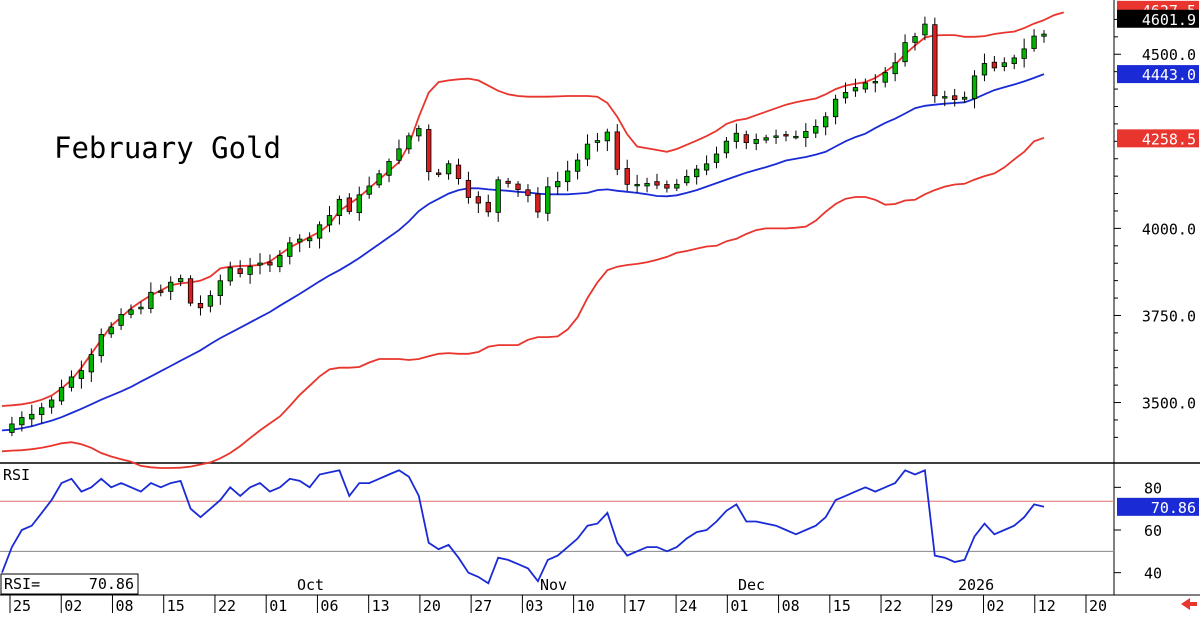 This screenshot has width=1200, height=618. What do you see at coordinates (16, 475) in the screenshot?
I see `rsi-title: RSI` at bounding box center [16, 475].